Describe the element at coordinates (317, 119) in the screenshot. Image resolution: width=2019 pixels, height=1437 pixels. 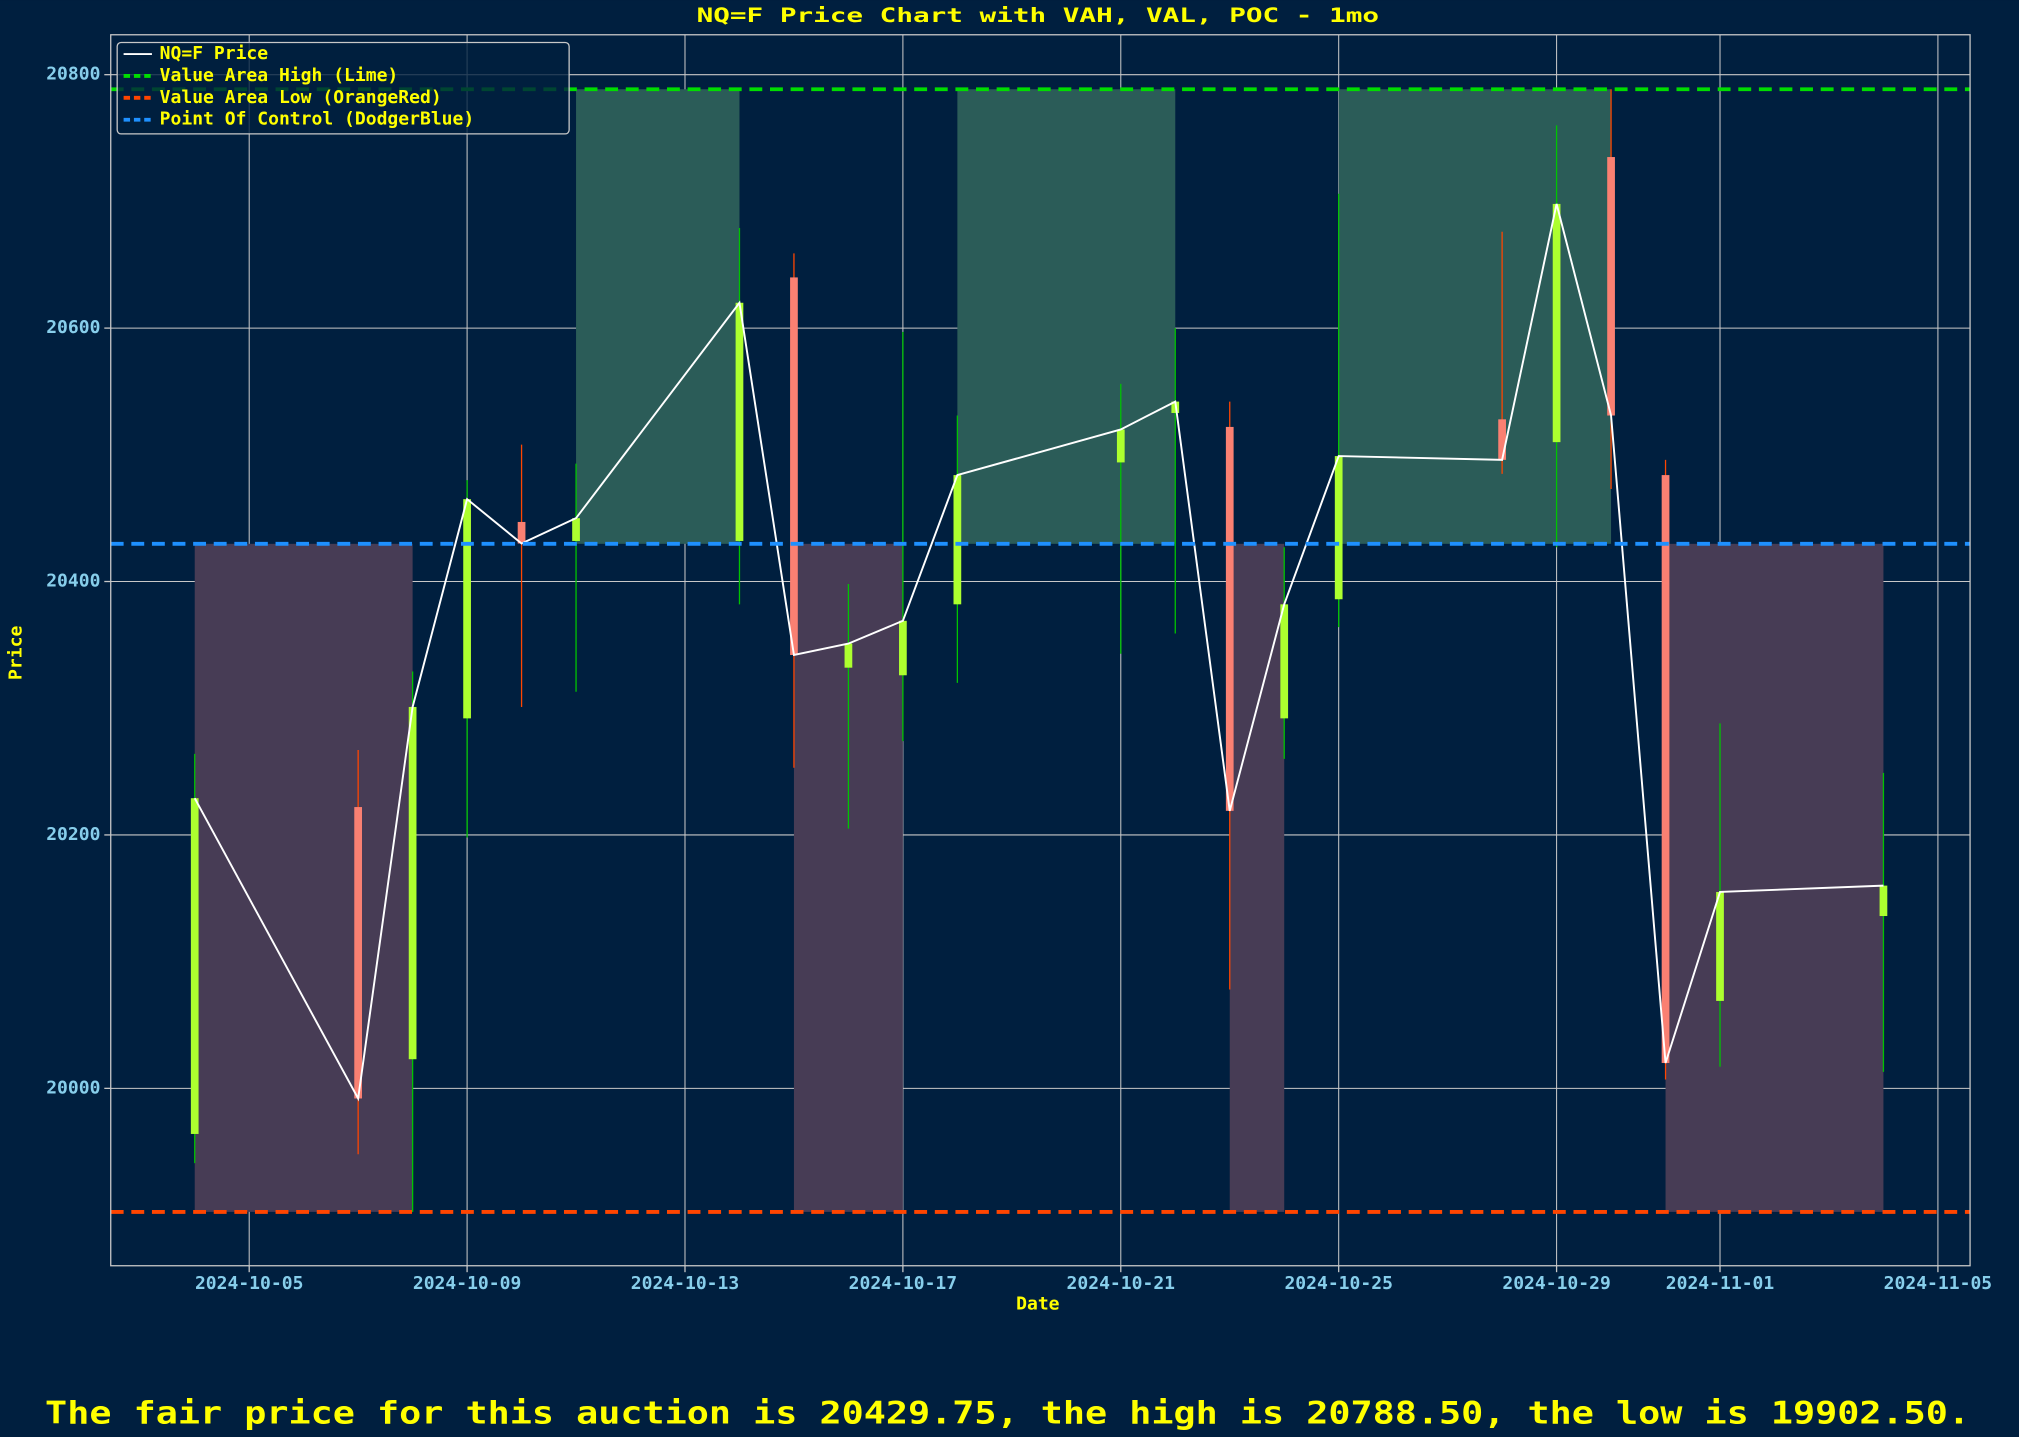
I see `legend-label: Point Of Control (DodgerBlue)` at that location.